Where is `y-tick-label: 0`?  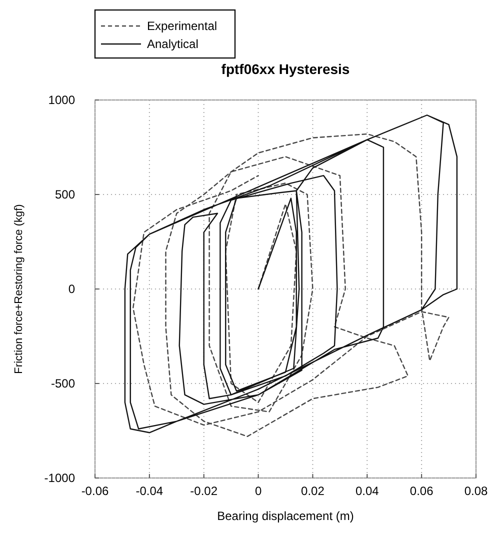
y-tick-label: 0 is located at coordinates (72, 289).